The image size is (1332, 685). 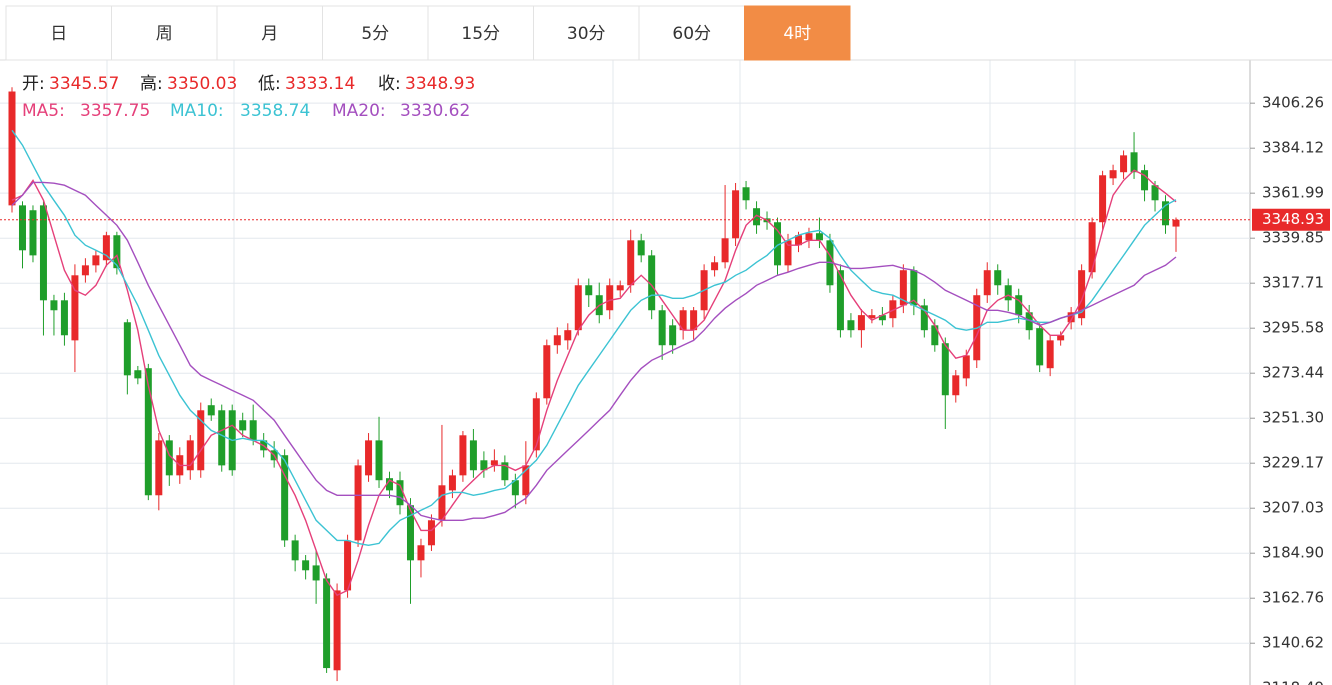 I want to click on tab-label: 月, so click(x=269, y=34).